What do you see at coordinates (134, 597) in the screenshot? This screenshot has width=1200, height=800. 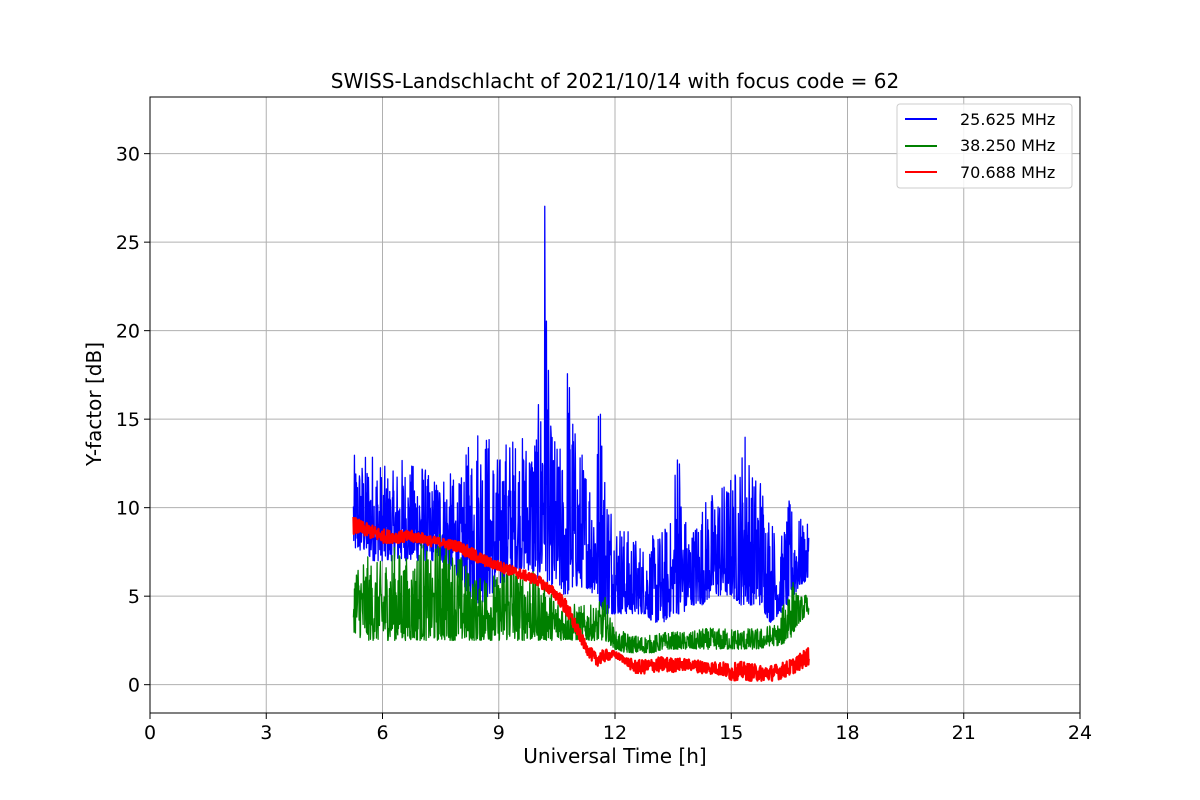 I see `y-tick-label: 5` at bounding box center [134, 597].